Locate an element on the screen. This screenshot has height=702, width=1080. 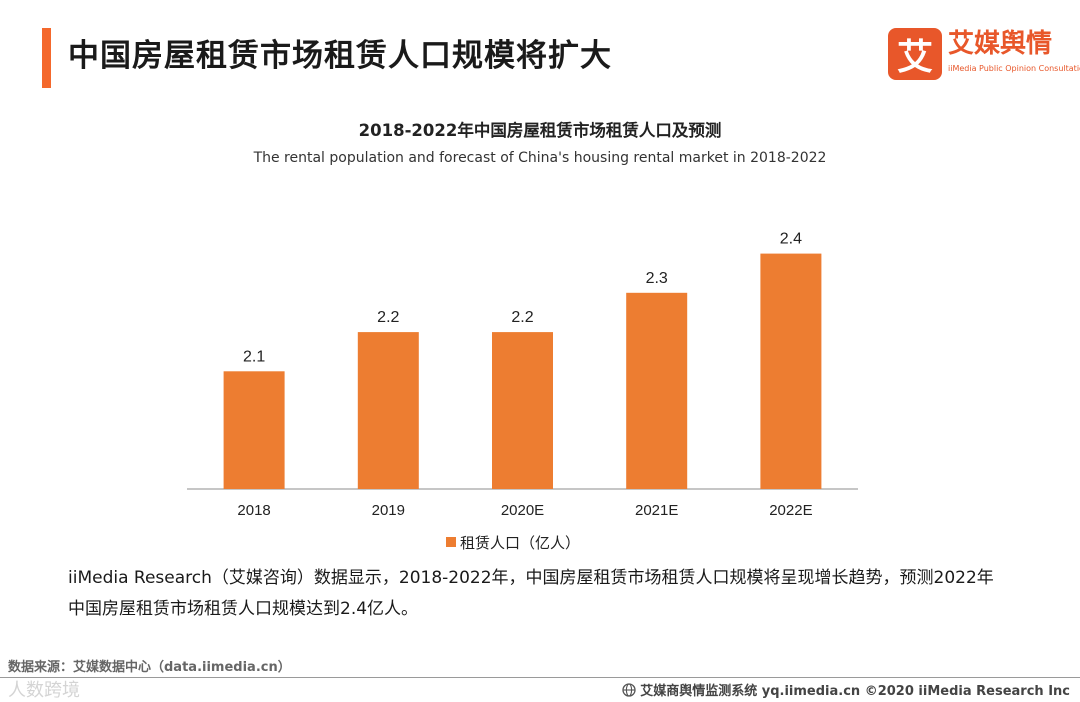
x-tick-label-2022E: 2022E is located at coordinates (790, 510).